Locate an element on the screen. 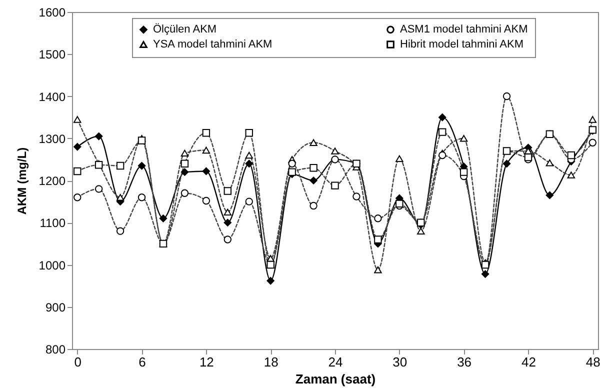  y-axis-title: AKM (mg/L) is located at coordinates (21, 181).